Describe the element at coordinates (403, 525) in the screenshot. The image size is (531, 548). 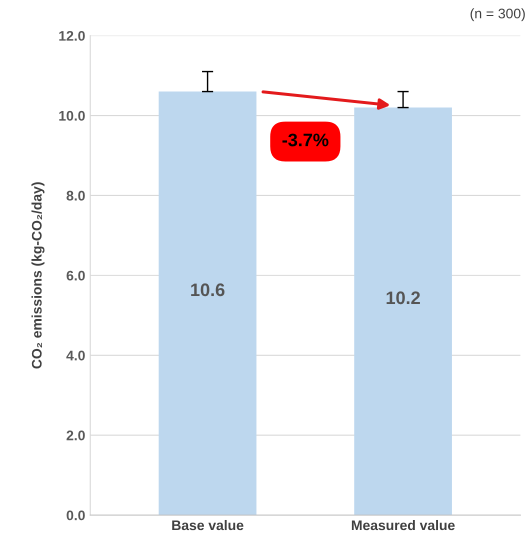
I see `x-tick-label: Measured value` at that location.